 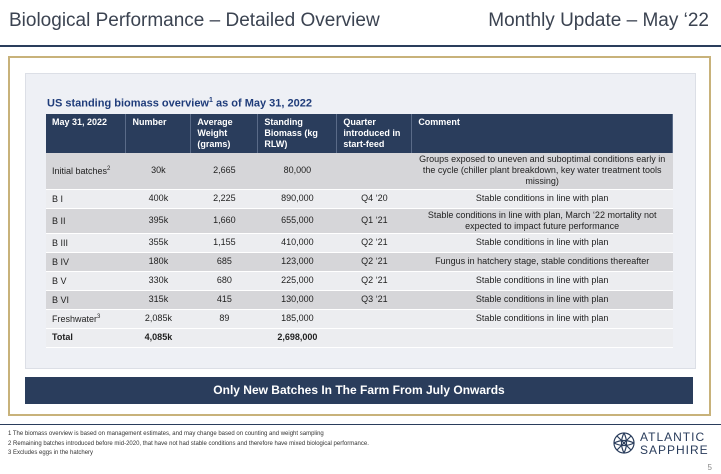 I want to click on panel-title-prefix: US standing biomass overview, so click(x=128, y=103).